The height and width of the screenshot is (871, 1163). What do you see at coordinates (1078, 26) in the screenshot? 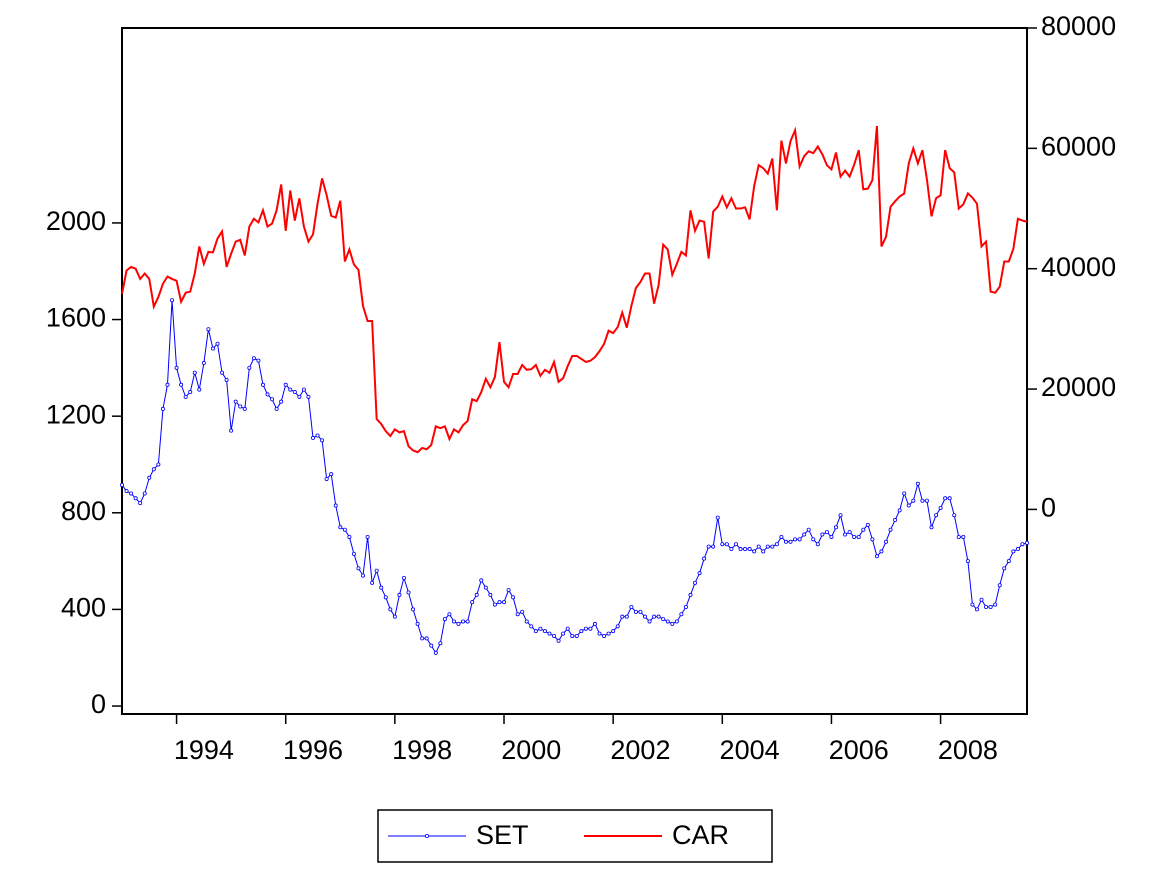
I see `y2-tick-label: 80000` at bounding box center [1078, 26].